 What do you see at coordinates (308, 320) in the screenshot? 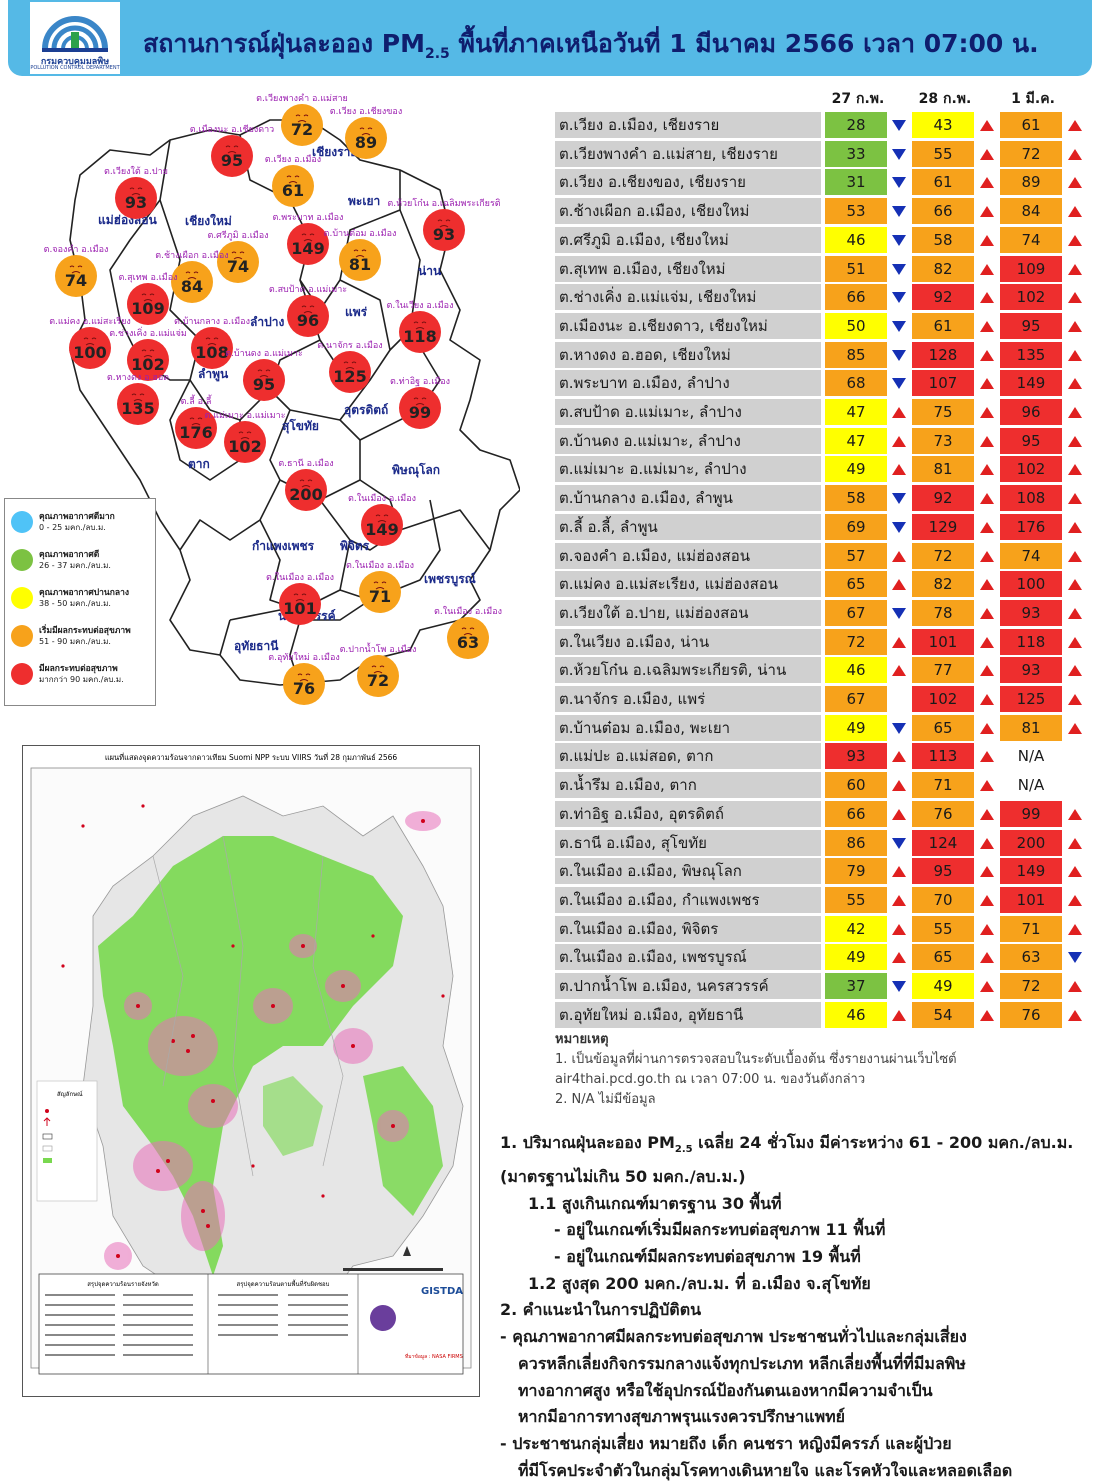
I see `station-value: 96` at bounding box center [308, 320].